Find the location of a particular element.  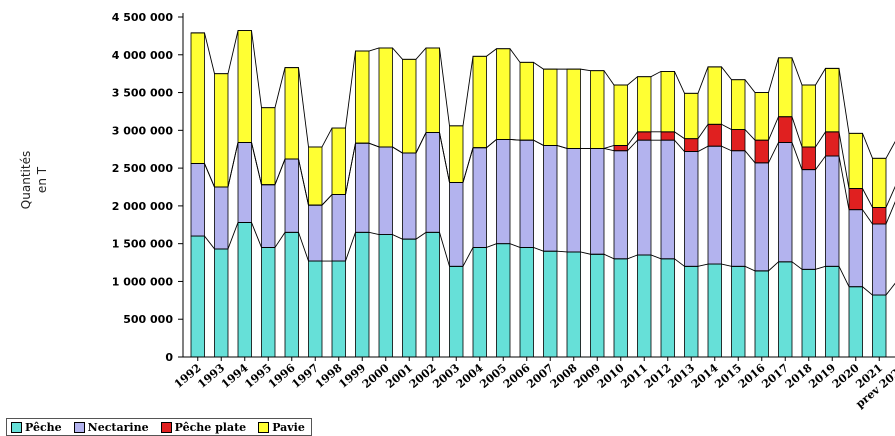

y-tick-label: 3 500 000 is located at coordinates (143, 93).